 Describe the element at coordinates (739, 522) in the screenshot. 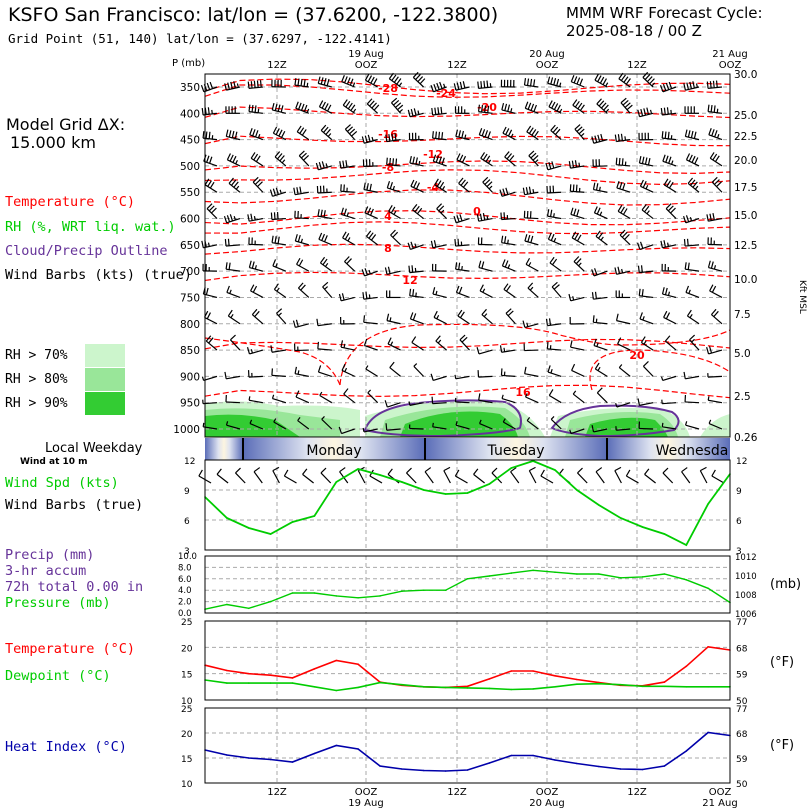

I see `wind-right-tick-2: 6` at that location.